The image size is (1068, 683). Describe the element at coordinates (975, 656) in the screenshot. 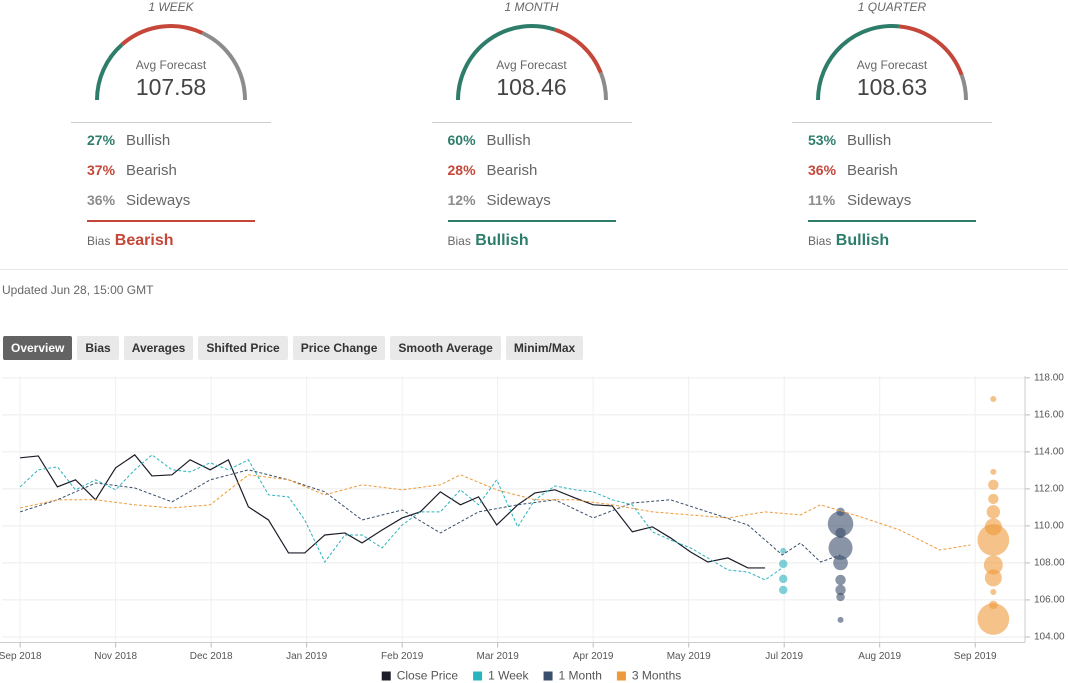

I see `x-tick-label: Sep 2019` at that location.